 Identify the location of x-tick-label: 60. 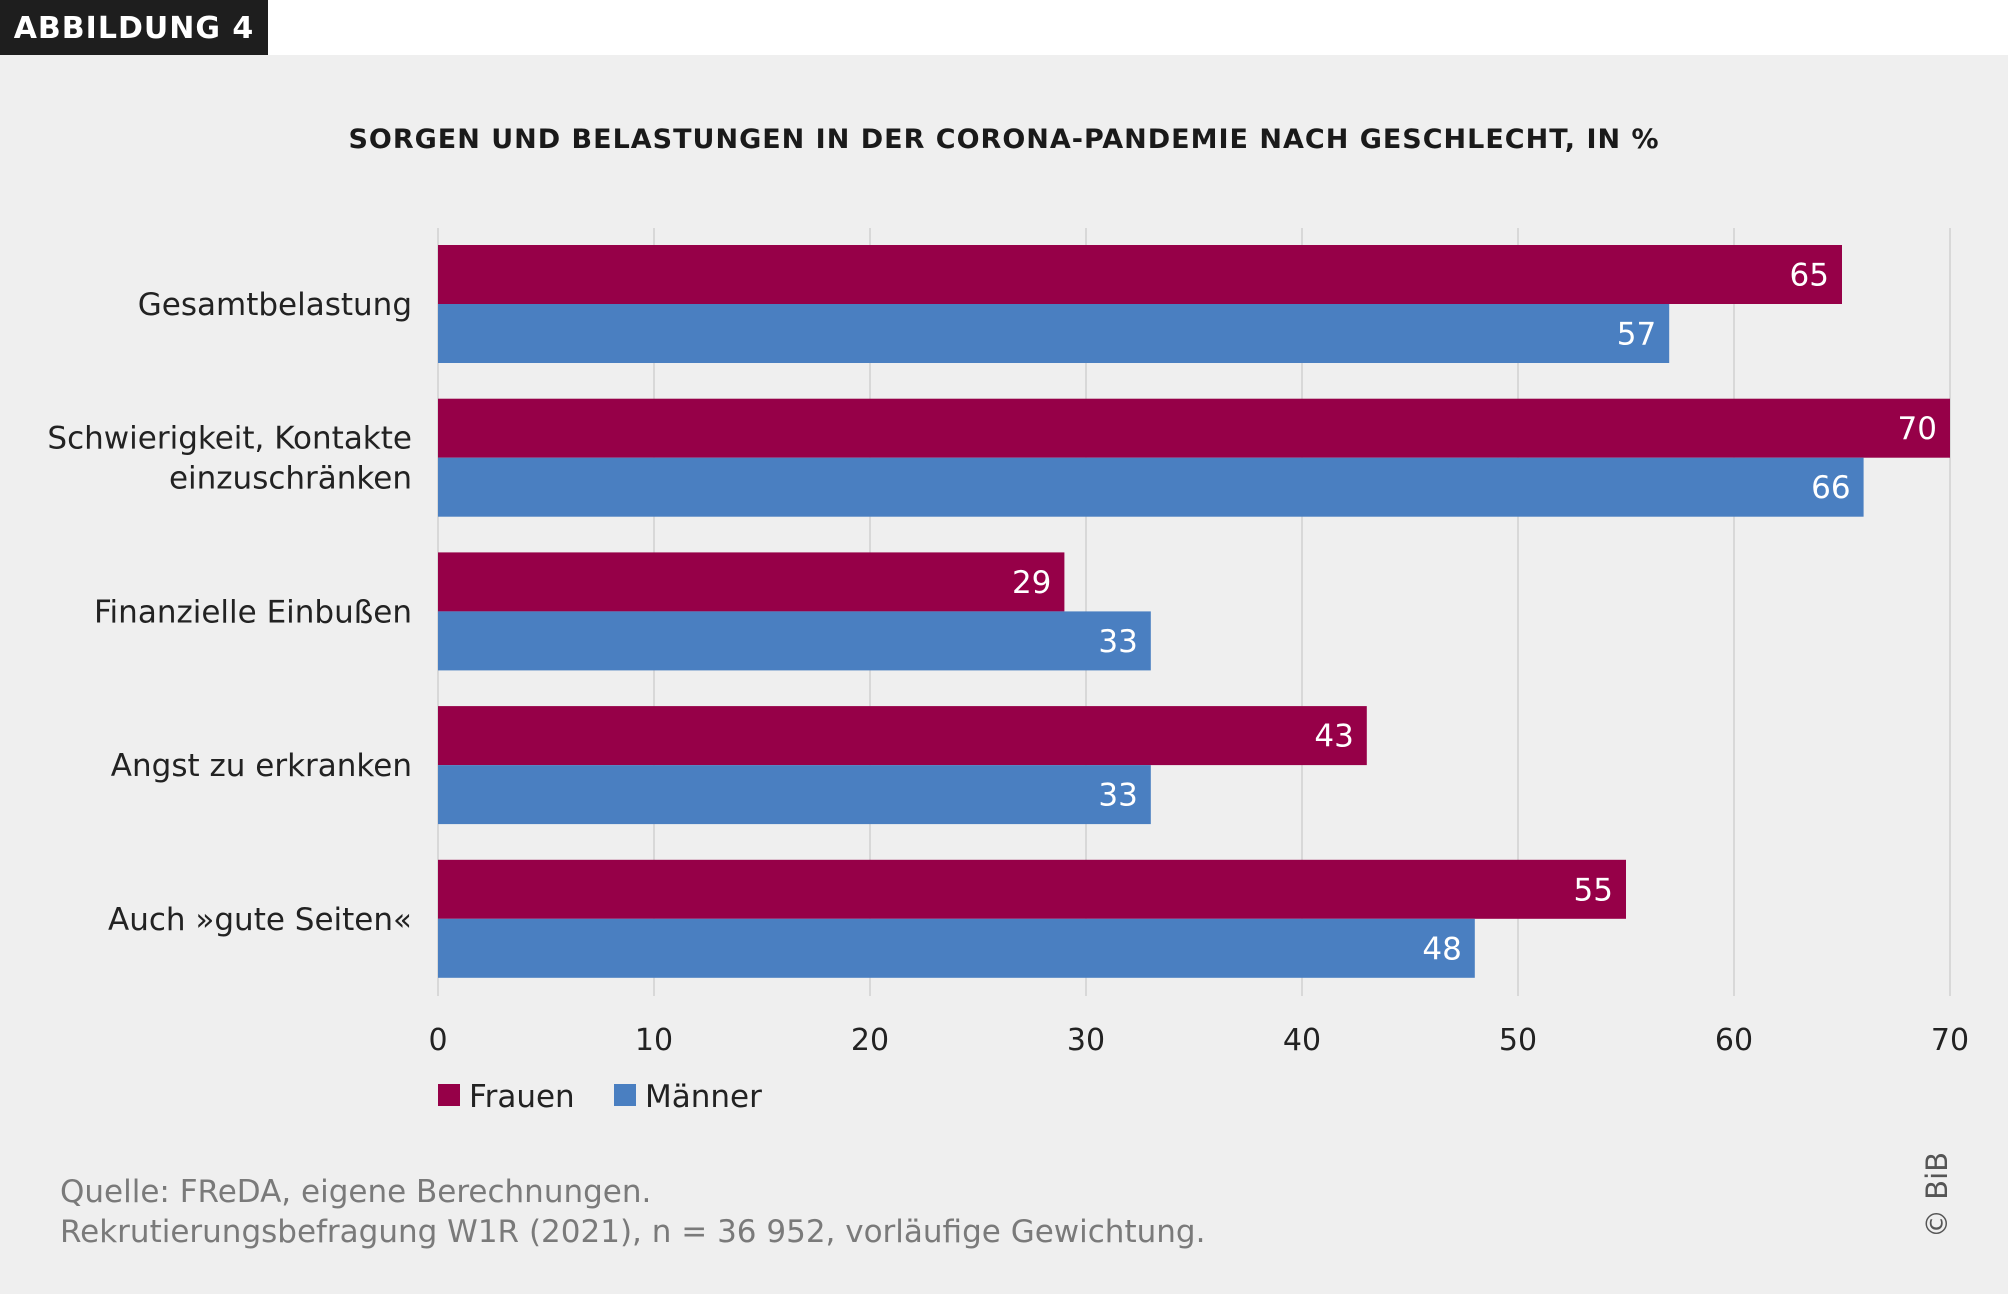
(1734, 1040).